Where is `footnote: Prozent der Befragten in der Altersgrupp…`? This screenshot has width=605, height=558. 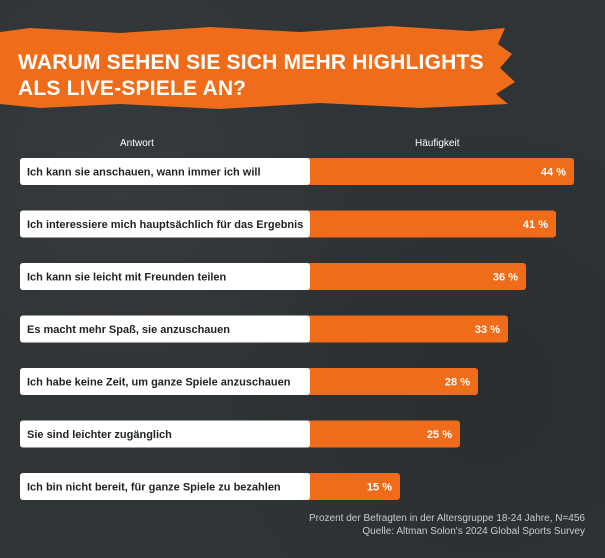 footnote: Prozent der Befragten in der Altersgrupp… is located at coordinates (447, 525).